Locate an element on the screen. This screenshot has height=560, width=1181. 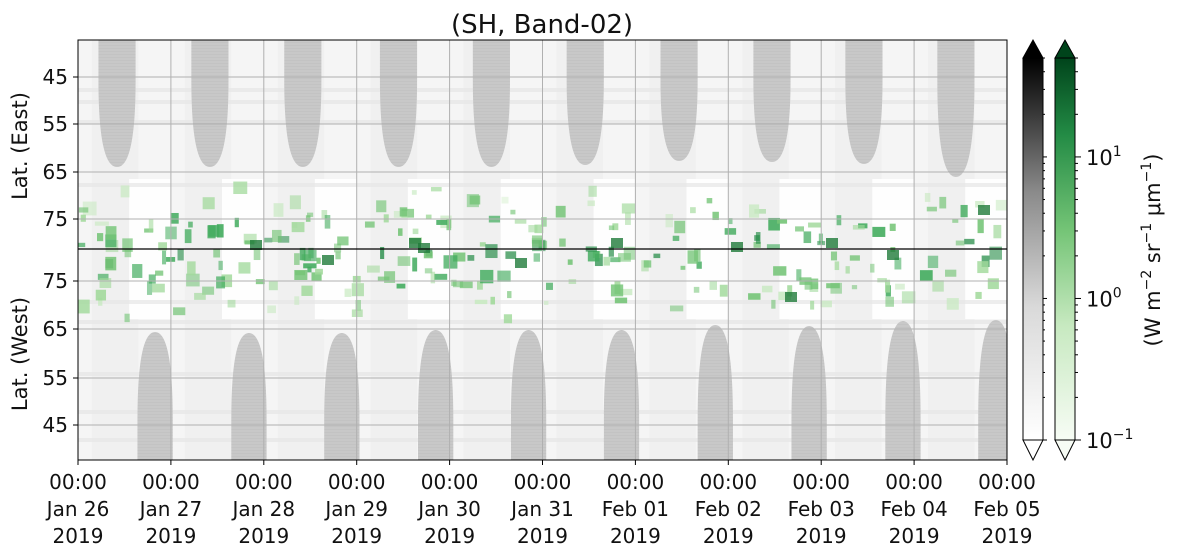
colorbar-green-bottom-arrow is located at coordinates (1065, 450).